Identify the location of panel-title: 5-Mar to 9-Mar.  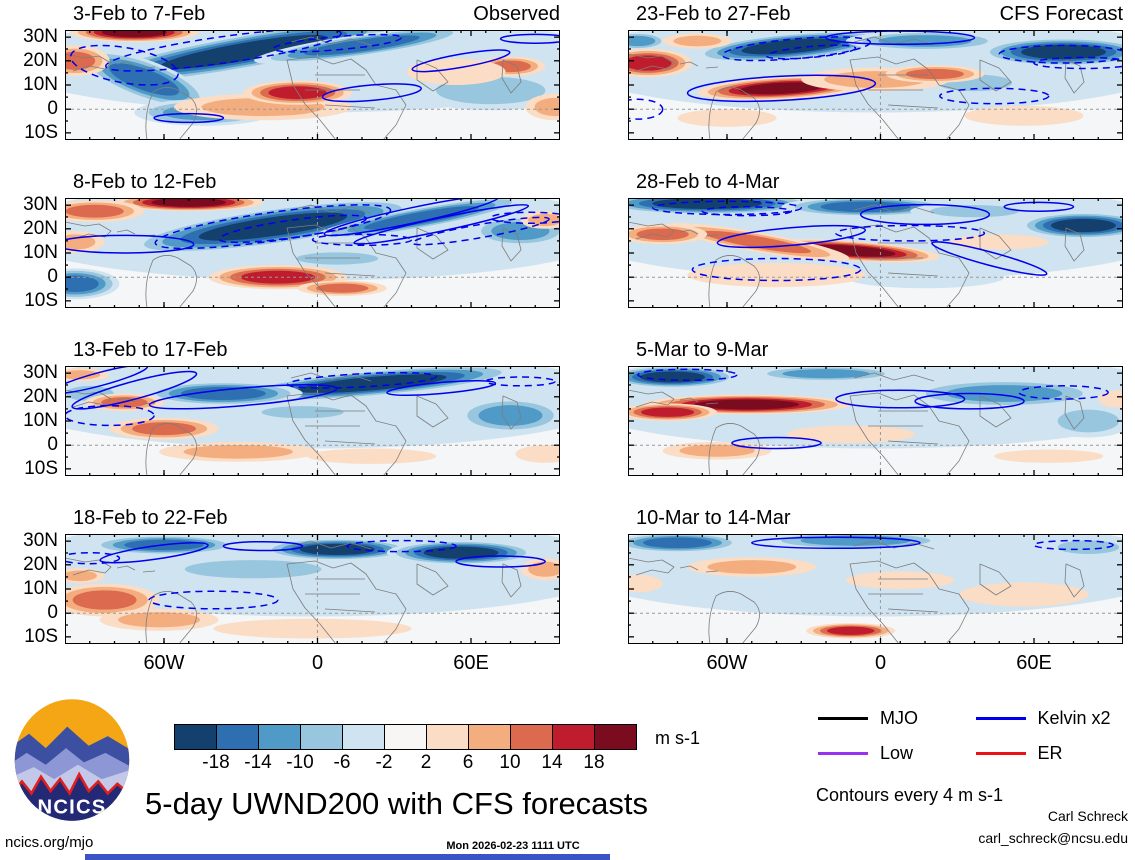
(702, 350).